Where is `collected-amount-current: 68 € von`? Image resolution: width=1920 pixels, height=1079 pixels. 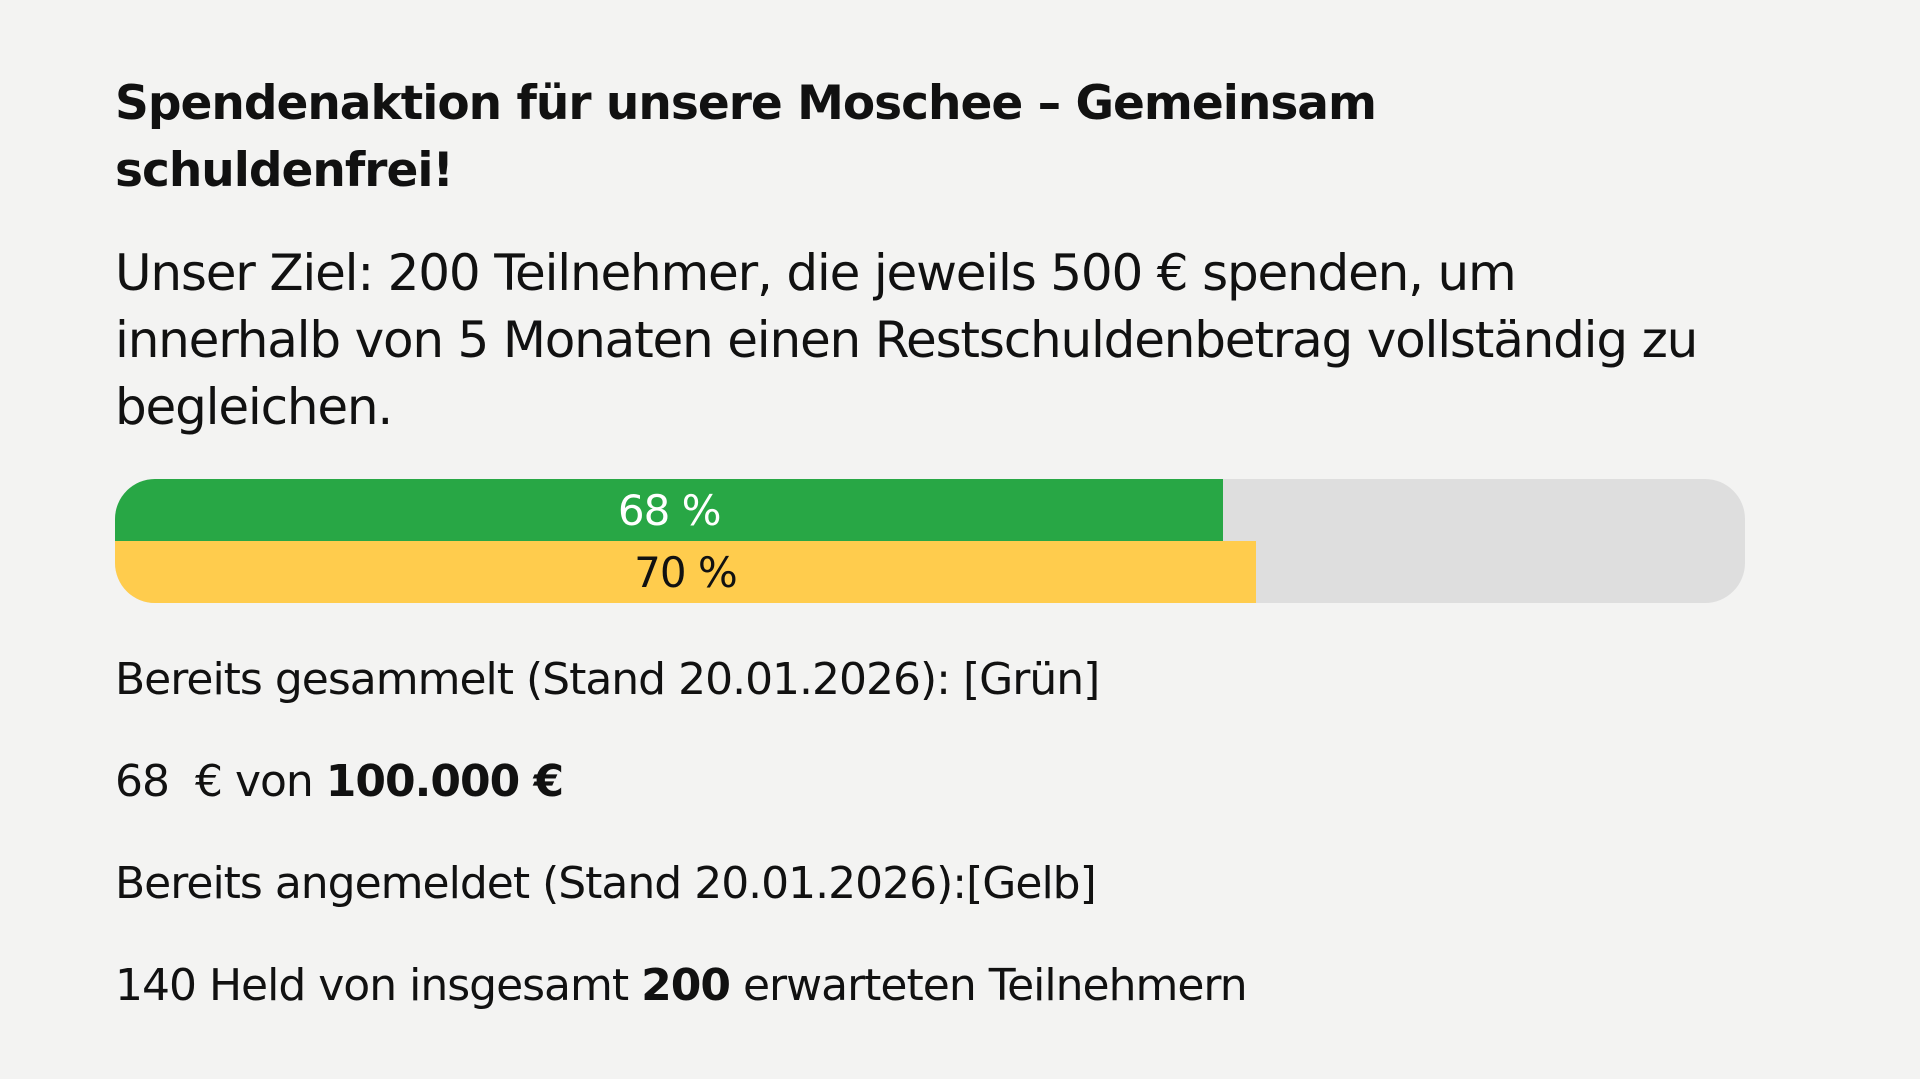 collected-amount-current: 68 € von is located at coordinates (220, 781).